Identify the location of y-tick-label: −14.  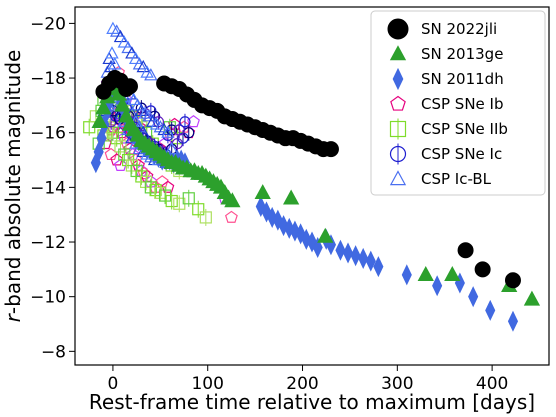
(48, 188).